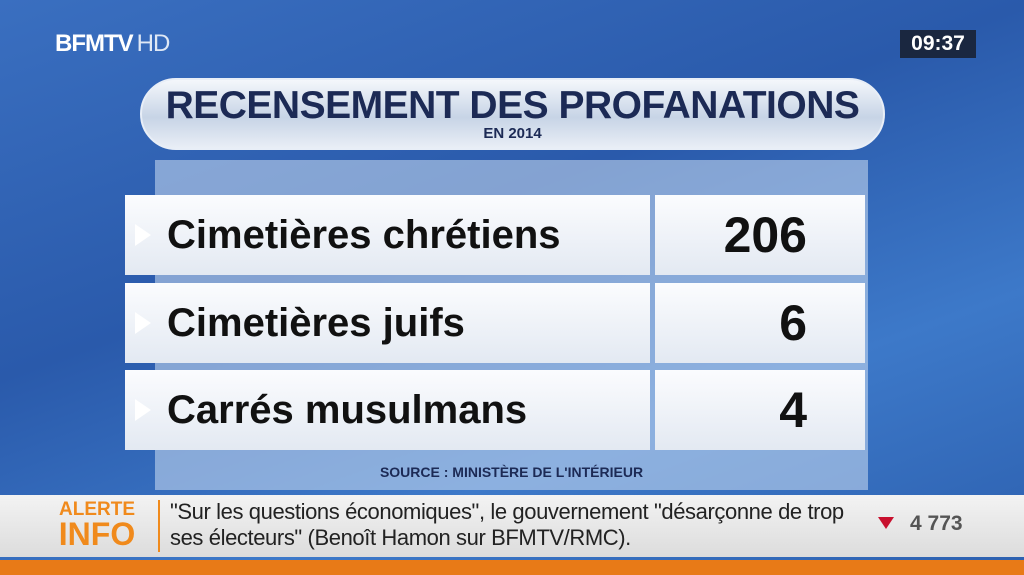  Describe the element at coordinates (153, 43) in the screenshot. I see `channel-suffix: HD` at that location.